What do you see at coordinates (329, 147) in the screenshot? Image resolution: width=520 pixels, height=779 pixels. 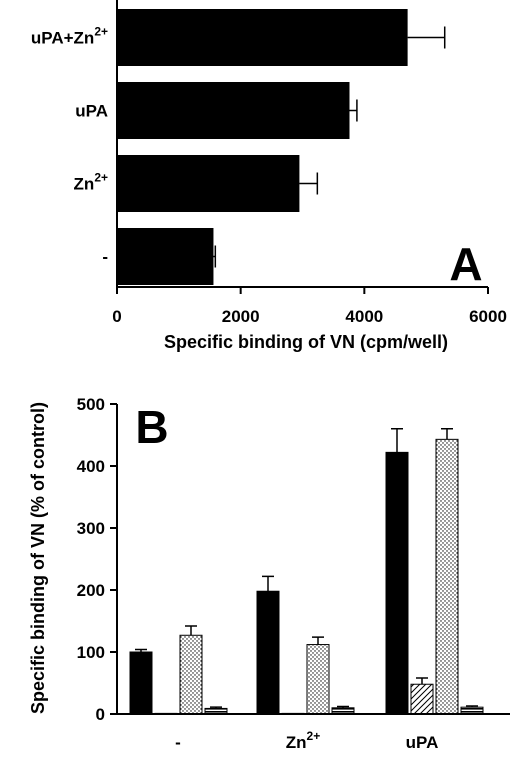 I see `panel-a-error-bars` at bounding box center [329, 147].